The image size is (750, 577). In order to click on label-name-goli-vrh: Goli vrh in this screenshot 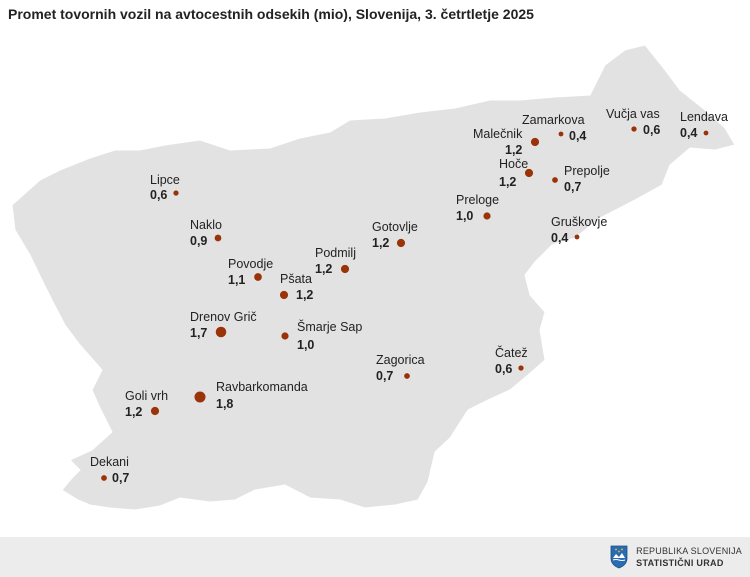, I will do `click(146, 396)`.